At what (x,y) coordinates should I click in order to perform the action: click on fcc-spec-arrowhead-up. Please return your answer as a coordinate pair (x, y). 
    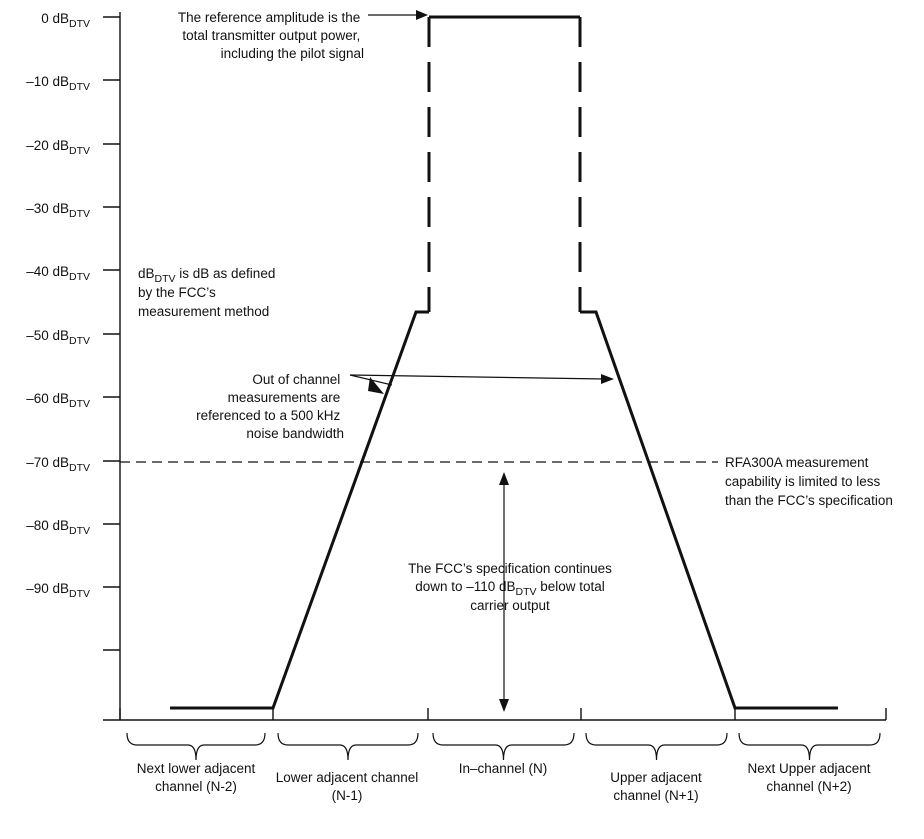
    Looking at the image, I should click on (504, 478).